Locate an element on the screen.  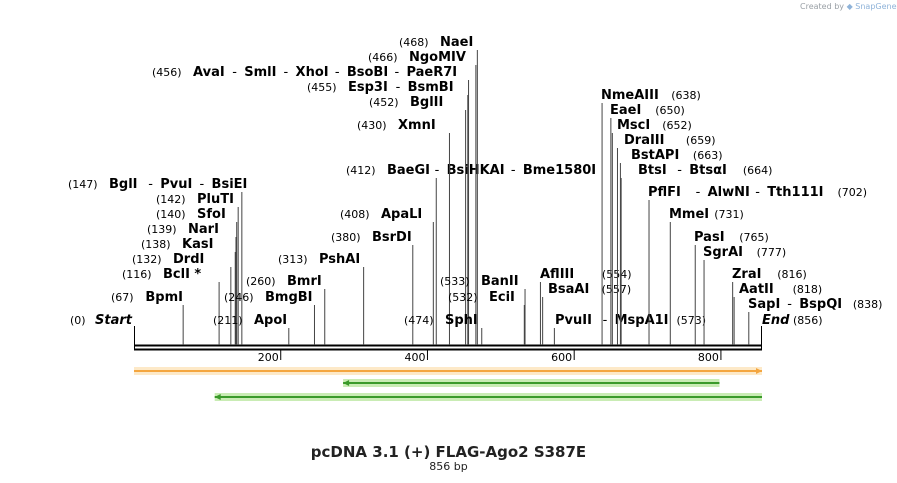
enzyme-sphi: SphI is located at coordinates (461, 320).